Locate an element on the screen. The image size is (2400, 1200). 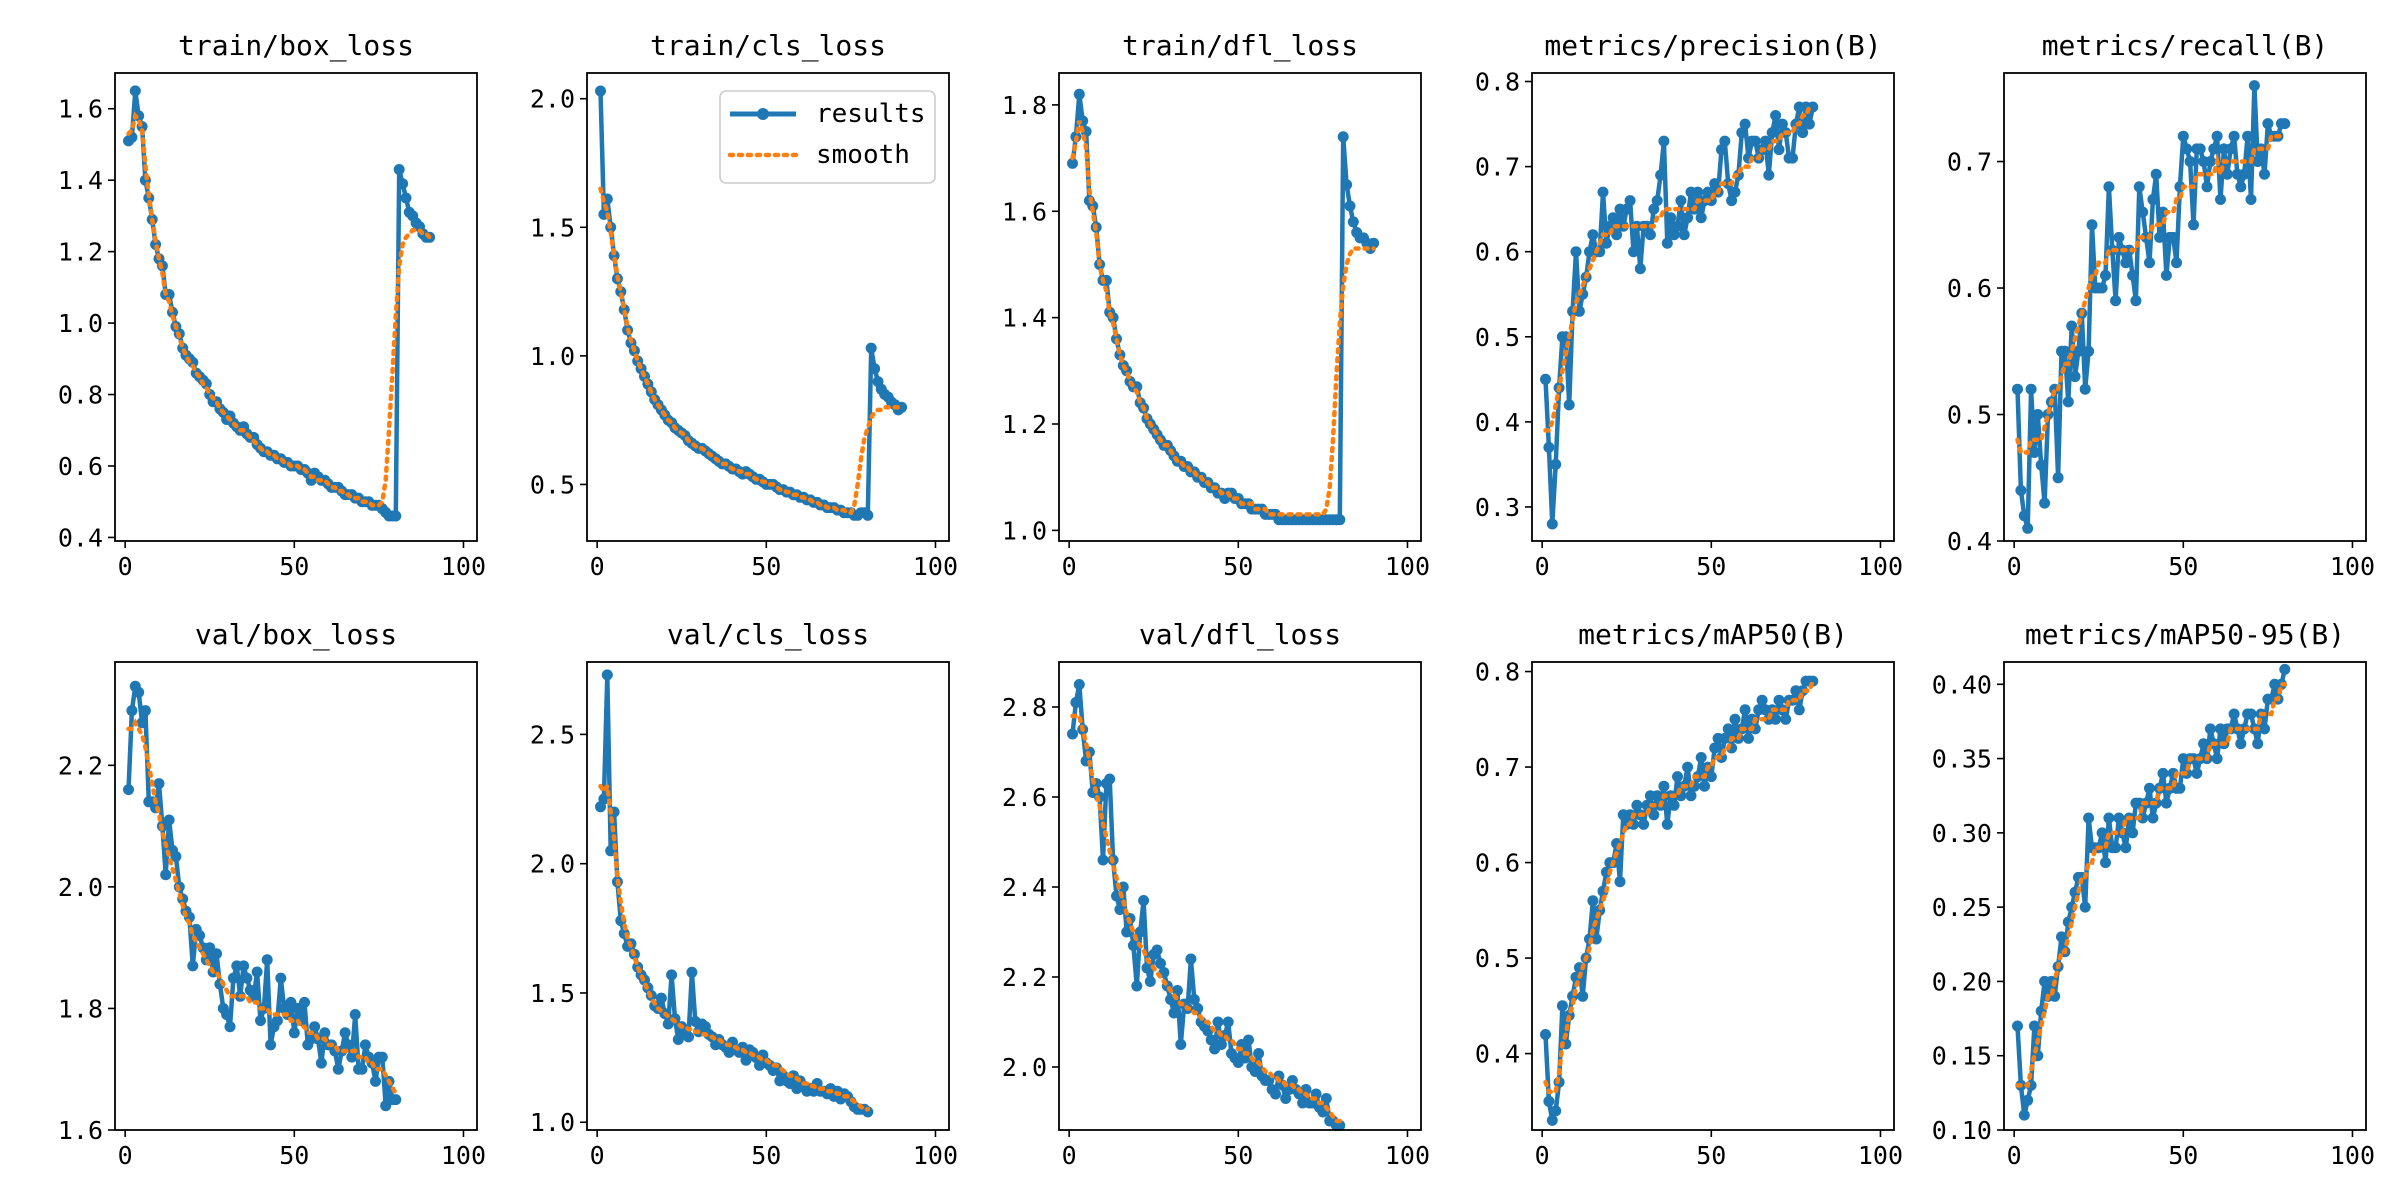
subplot-7: val/cls_loss 0 50 100 1.0 1.5 2.0 2.5 is located at coordinates (744, 894).